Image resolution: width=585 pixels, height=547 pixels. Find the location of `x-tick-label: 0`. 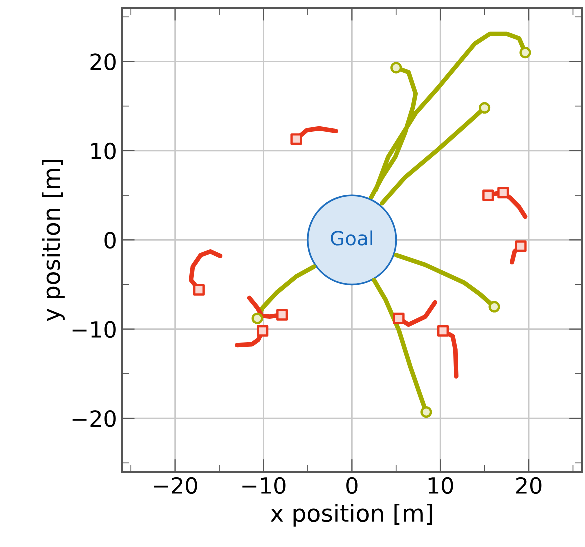

x-tick-label: 0 is located at coordinates (352, 485).